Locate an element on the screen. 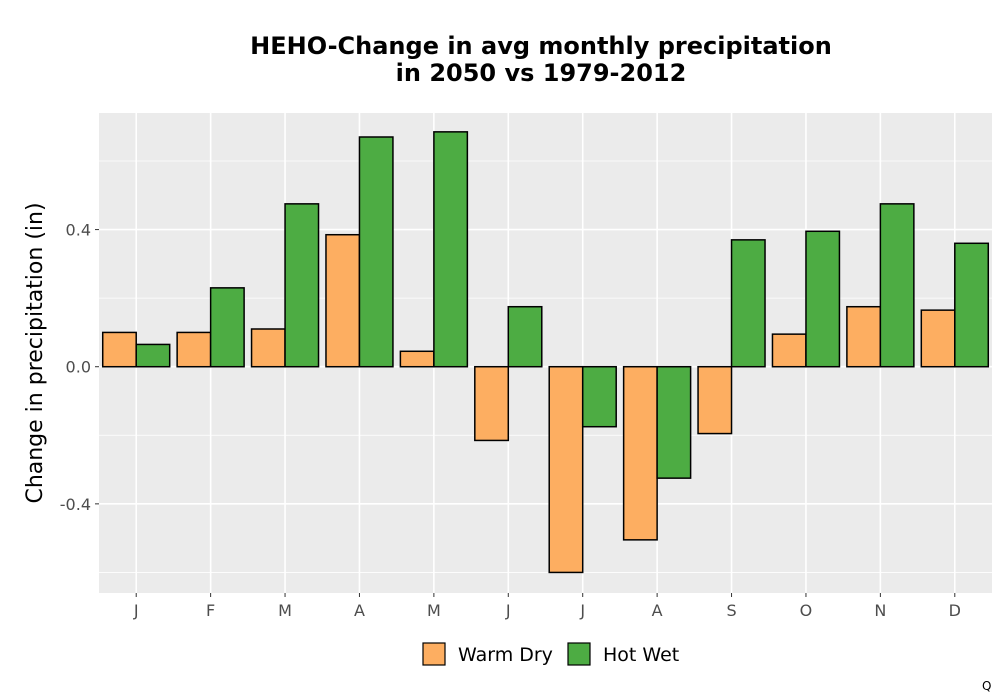 Image resolution: width=1000 pixels, height=700 pixels. x-tick-label: F is located at coordinates (210, 610).